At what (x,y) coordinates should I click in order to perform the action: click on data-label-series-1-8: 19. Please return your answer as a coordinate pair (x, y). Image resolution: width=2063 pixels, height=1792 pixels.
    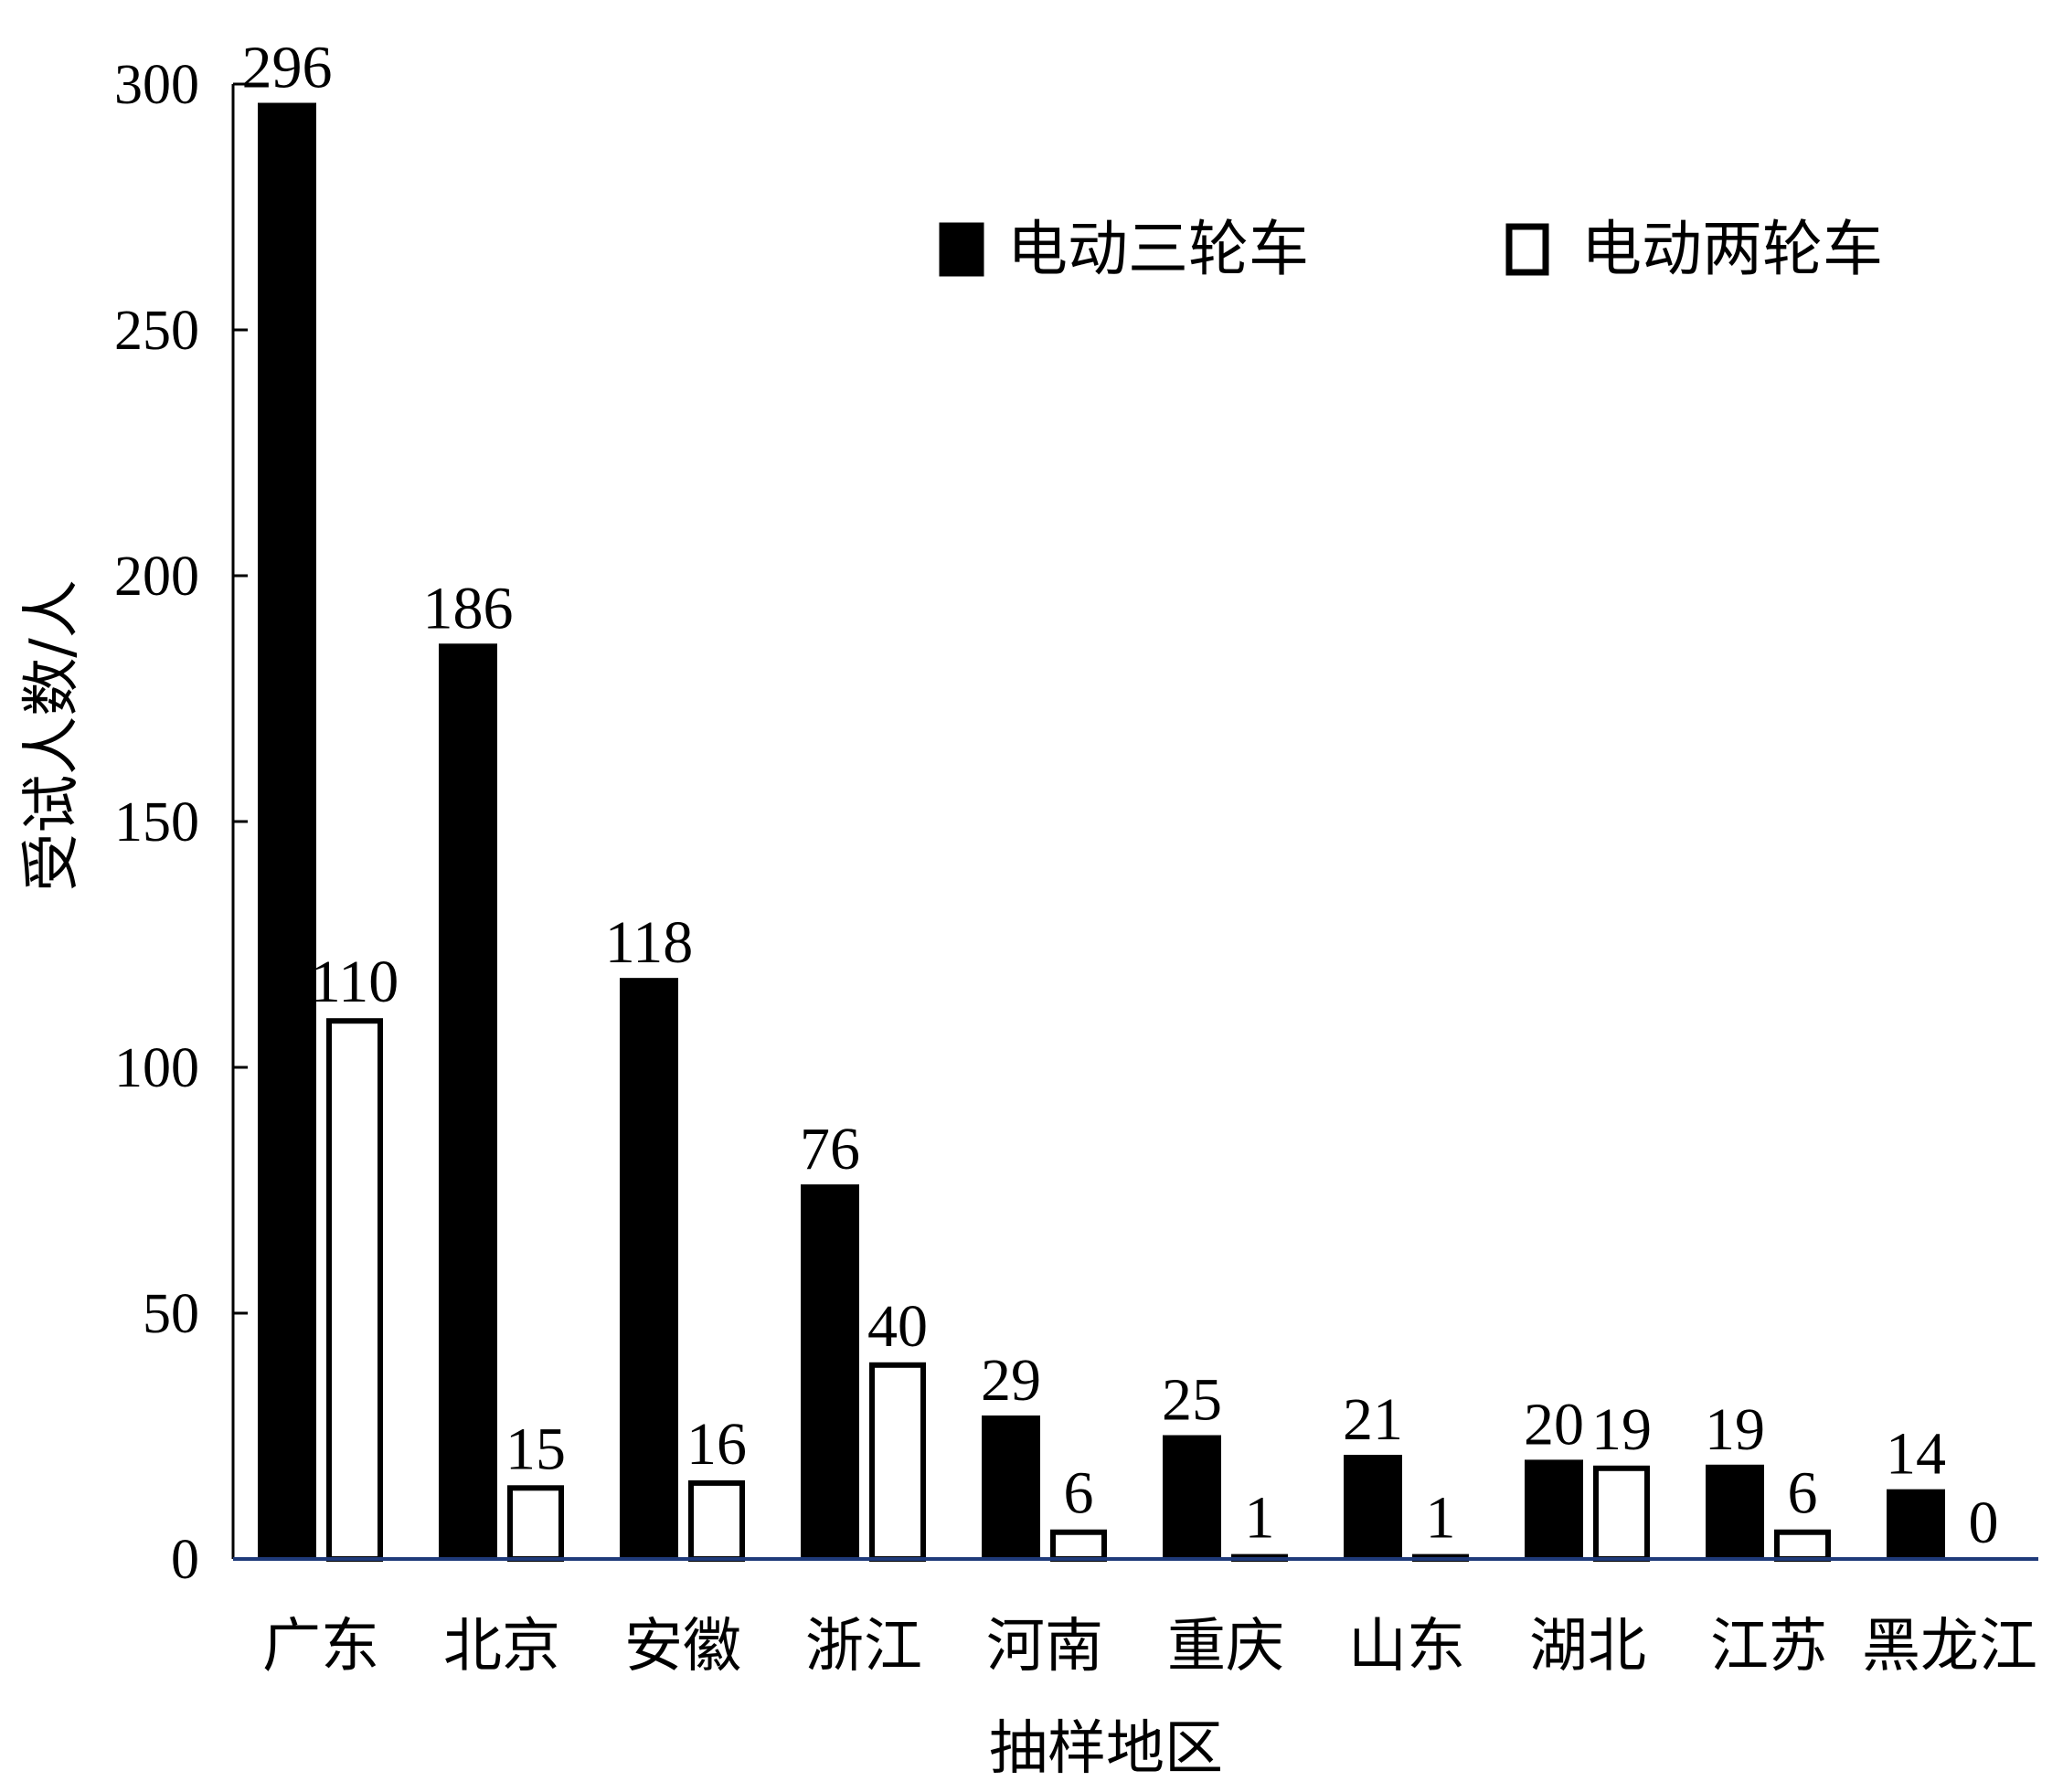
    Looking at the image, I should click on (1735, 1429).